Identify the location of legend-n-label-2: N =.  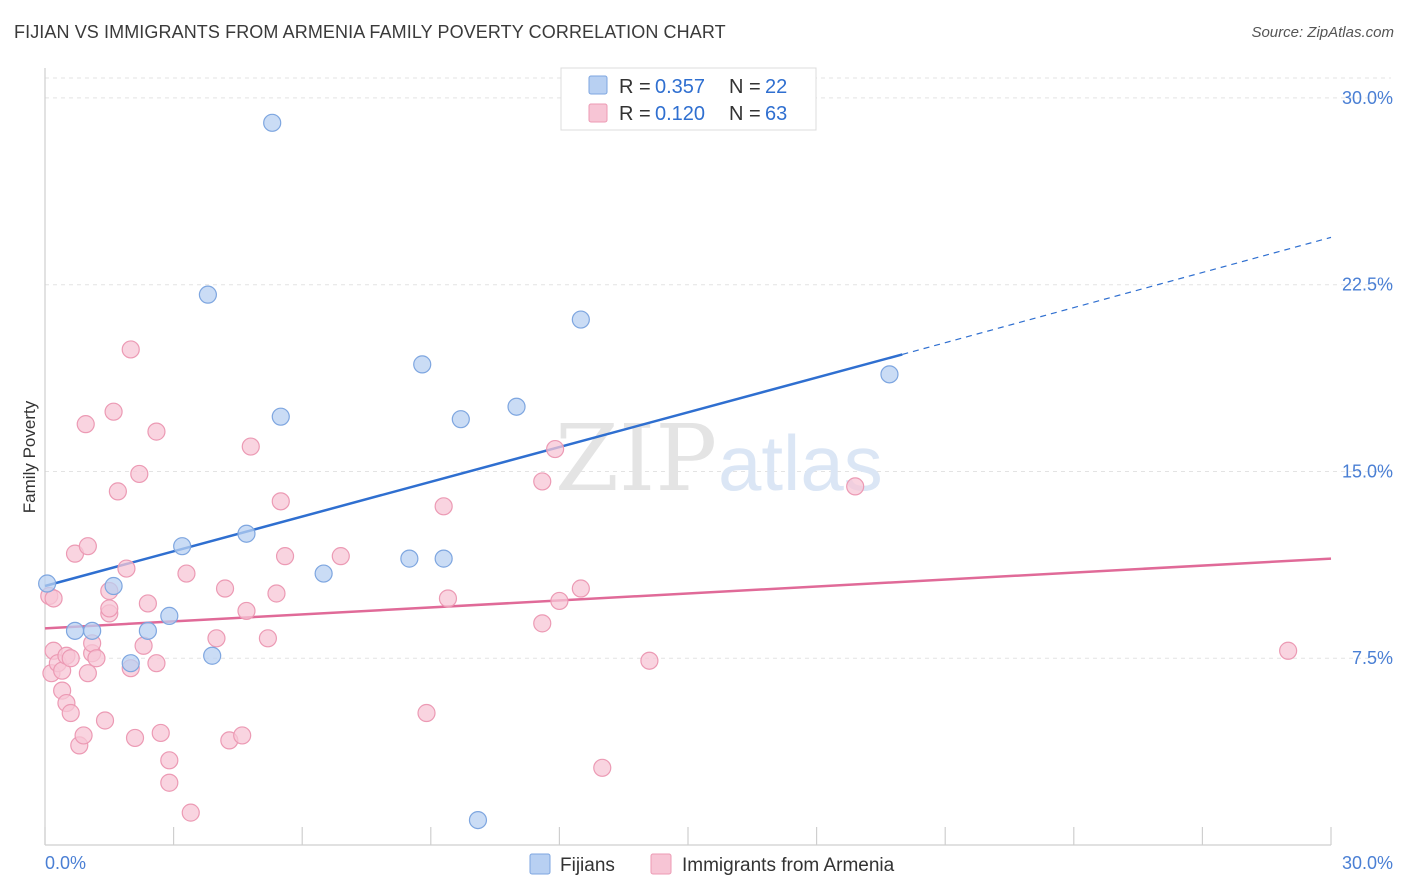
(745, 114).